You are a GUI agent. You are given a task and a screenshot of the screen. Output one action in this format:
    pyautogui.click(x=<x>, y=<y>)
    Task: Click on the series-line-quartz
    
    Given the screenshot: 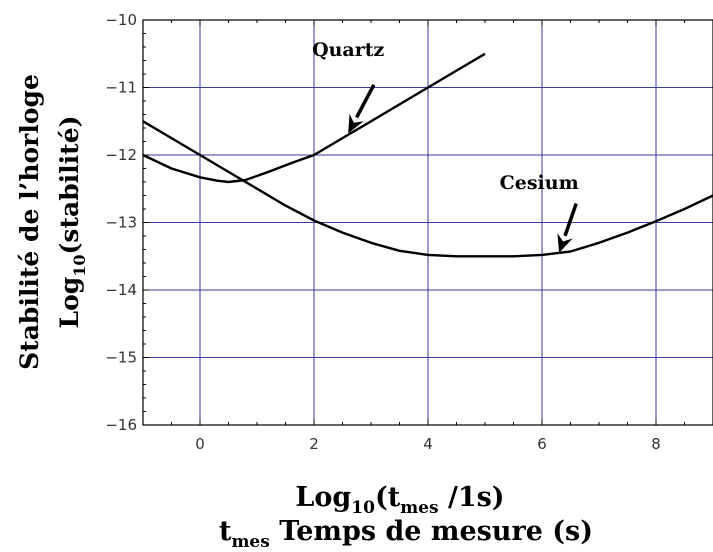 What is the action you would take?
    pyautogui.click(x=314, y=118)
    